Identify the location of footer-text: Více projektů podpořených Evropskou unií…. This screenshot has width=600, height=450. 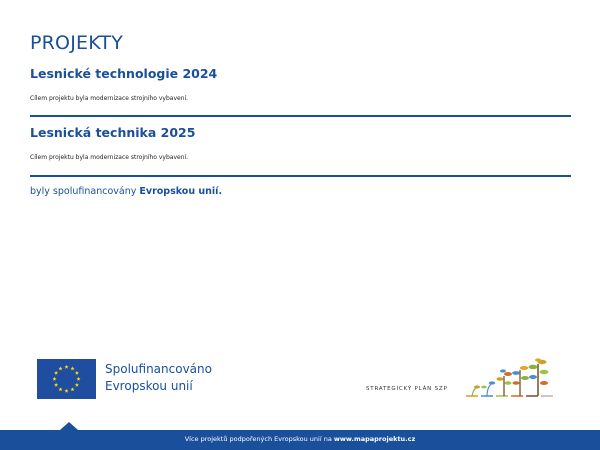
(300, 439).